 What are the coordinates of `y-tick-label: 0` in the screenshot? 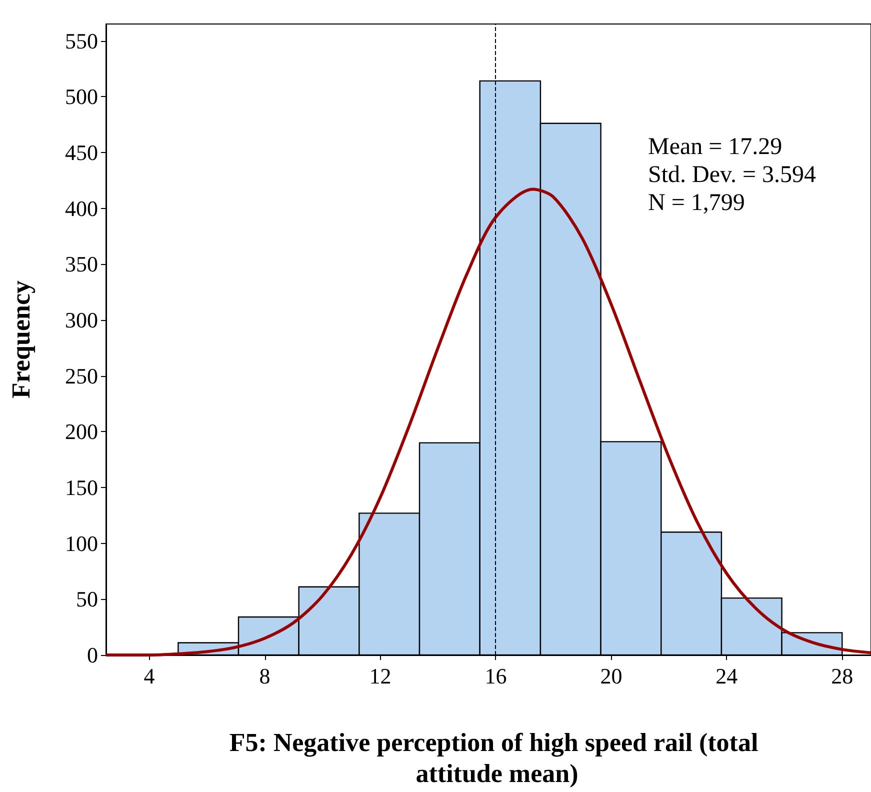 It's located at (92, 655).